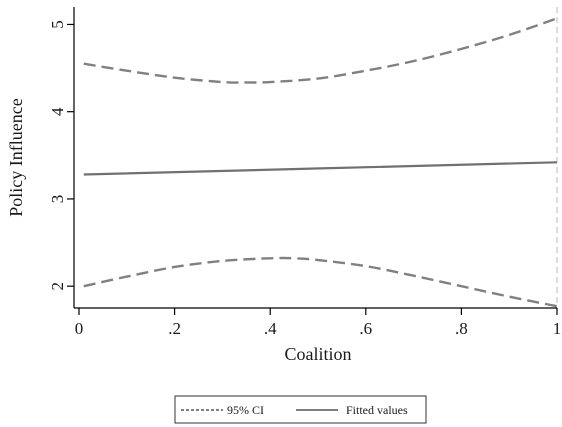 The width and height of the screenshot is (562, 427). I want to click on ci-line-lower, so click(320, 282).